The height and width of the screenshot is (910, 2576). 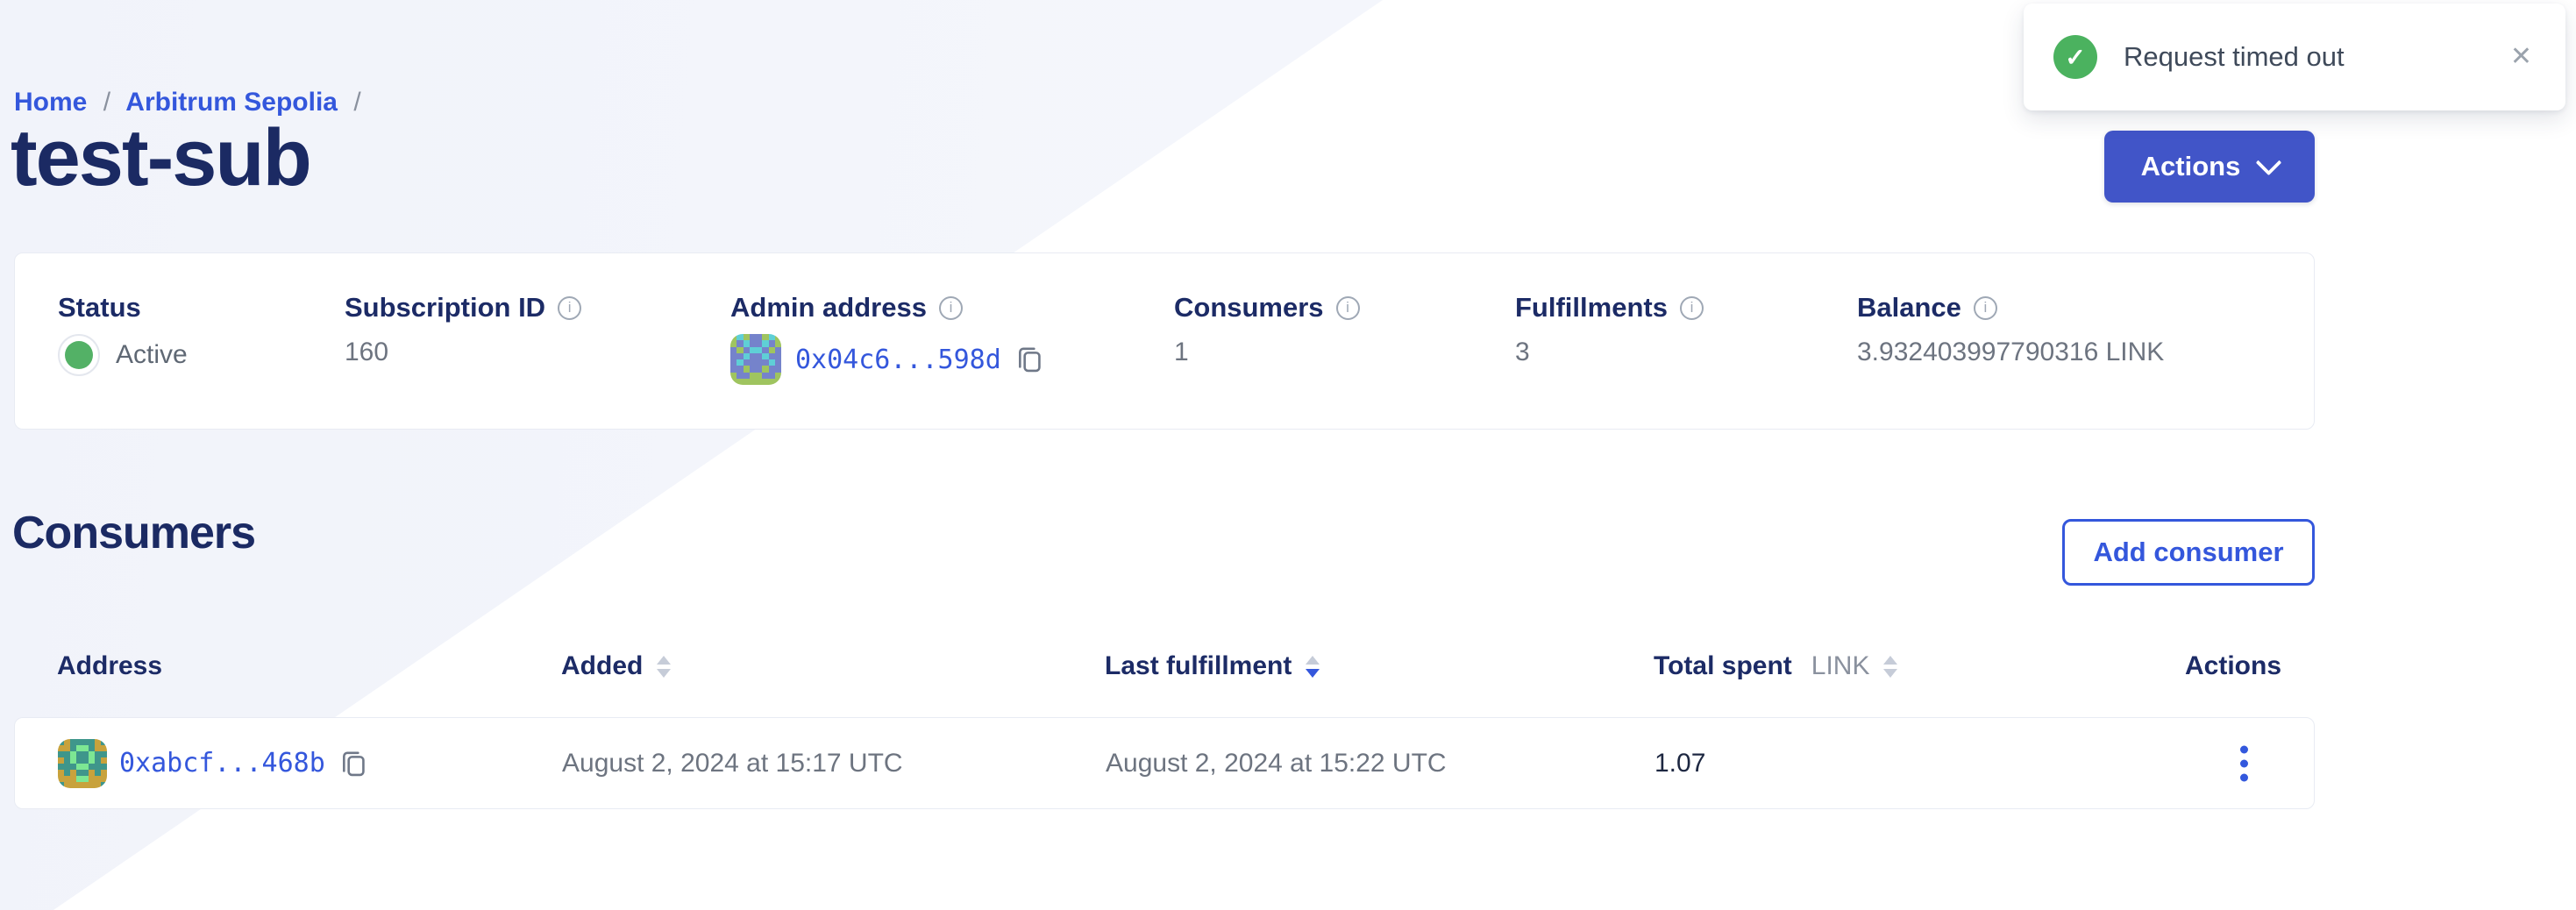 I want to click on consumer-identicon-avatar, so click(x=82, y=763).